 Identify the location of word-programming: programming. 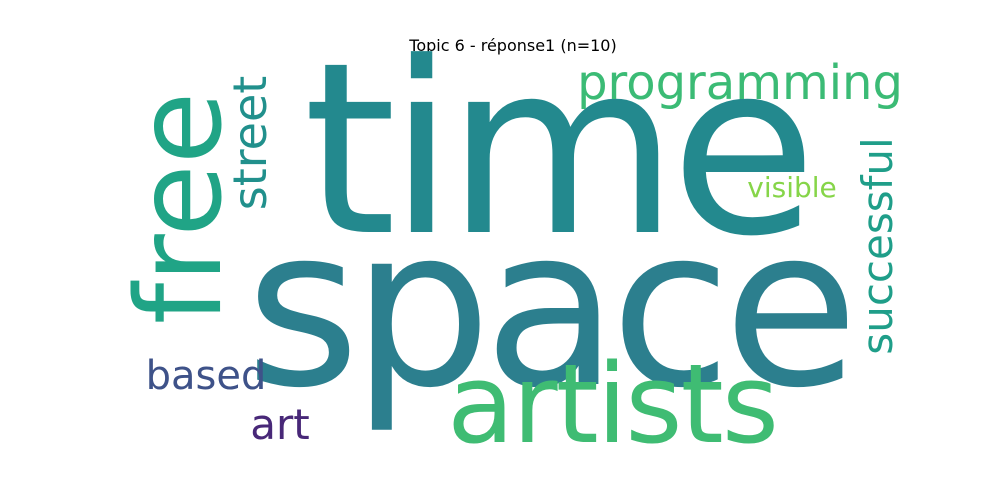
(740, 83).